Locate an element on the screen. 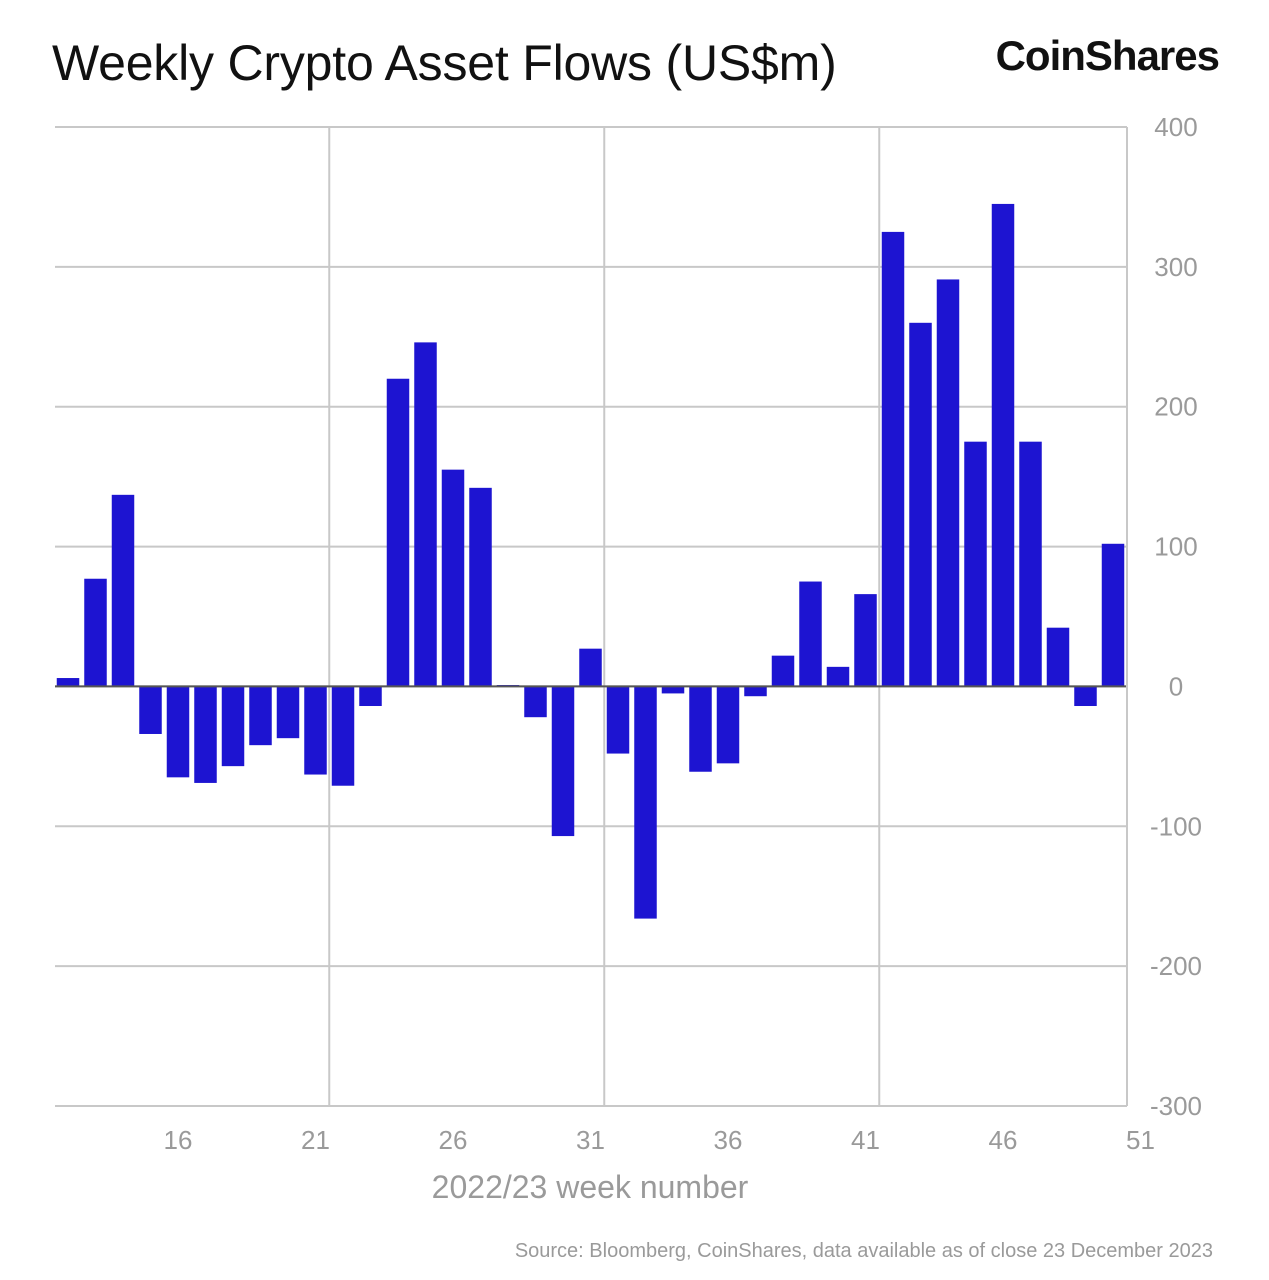 The width and height of the screenshot is (1269, 1280). y-tick-400: 400 is located at coordinates (1175, 127).